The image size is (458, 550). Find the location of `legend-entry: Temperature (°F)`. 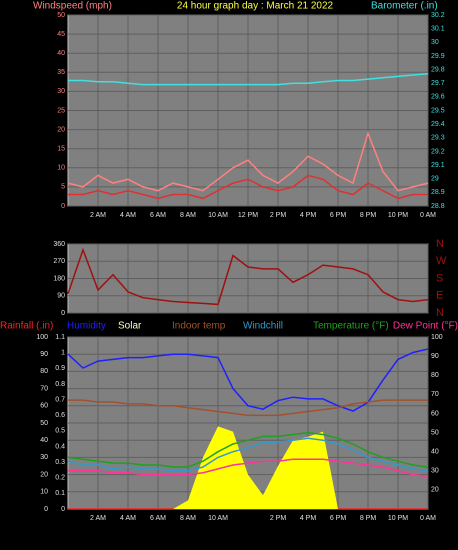

legend-entry: Temperature (°F) is located at coordinates (351, 326).